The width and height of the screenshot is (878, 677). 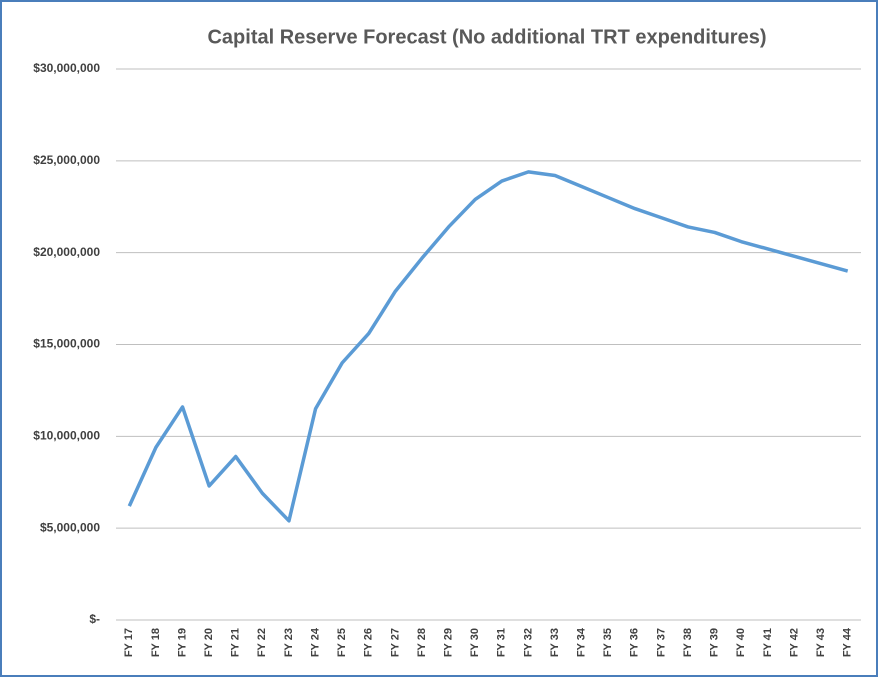 What do you see at coordinates (715, 642) in the screenshot?
I see `x-tick-label: FY 39` at bounding box center [715, 642].